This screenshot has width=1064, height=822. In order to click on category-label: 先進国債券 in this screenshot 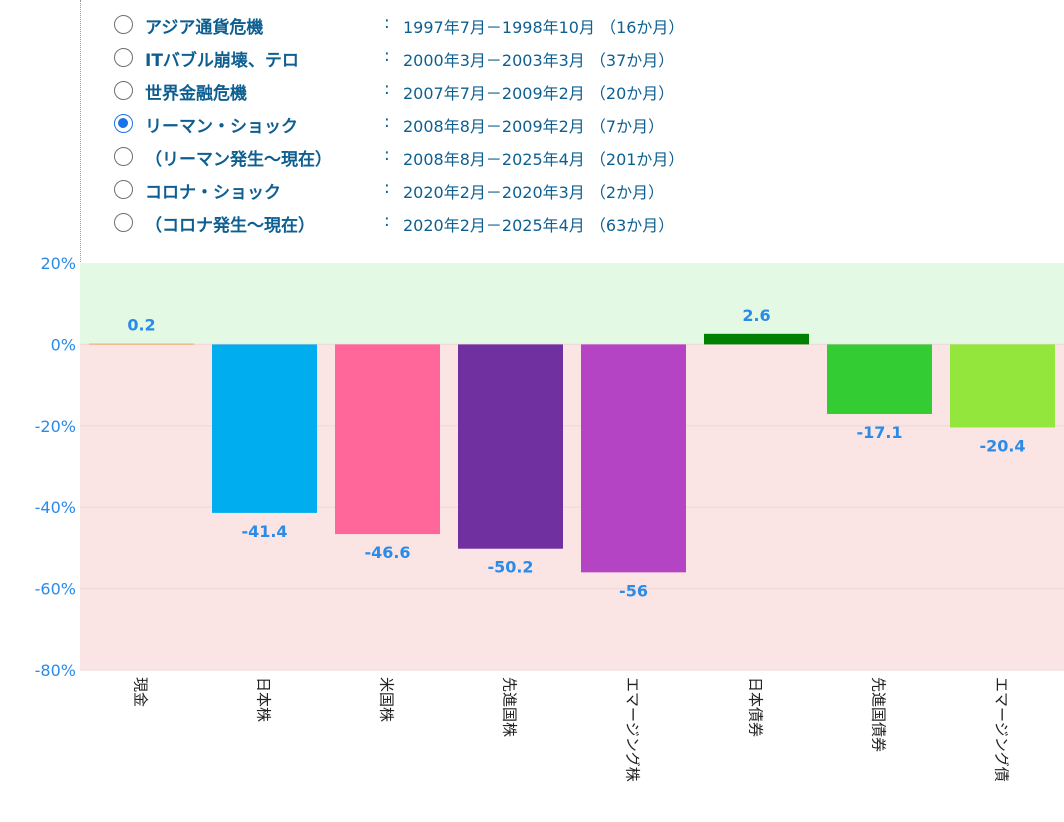, I will do `click(879, 714)`.